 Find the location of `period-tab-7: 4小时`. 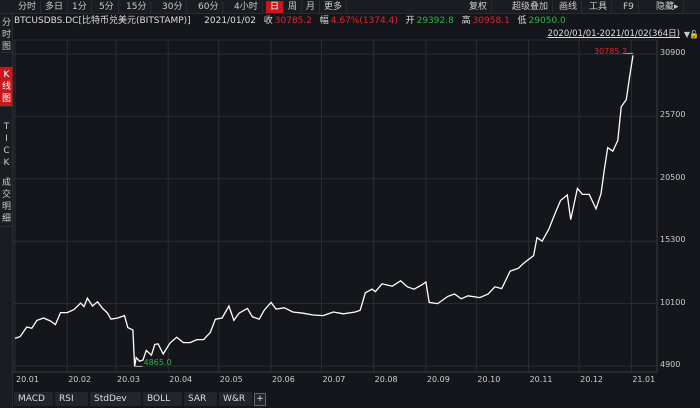

period-tab-7: 4小时 is located at coordinates (246, 7).